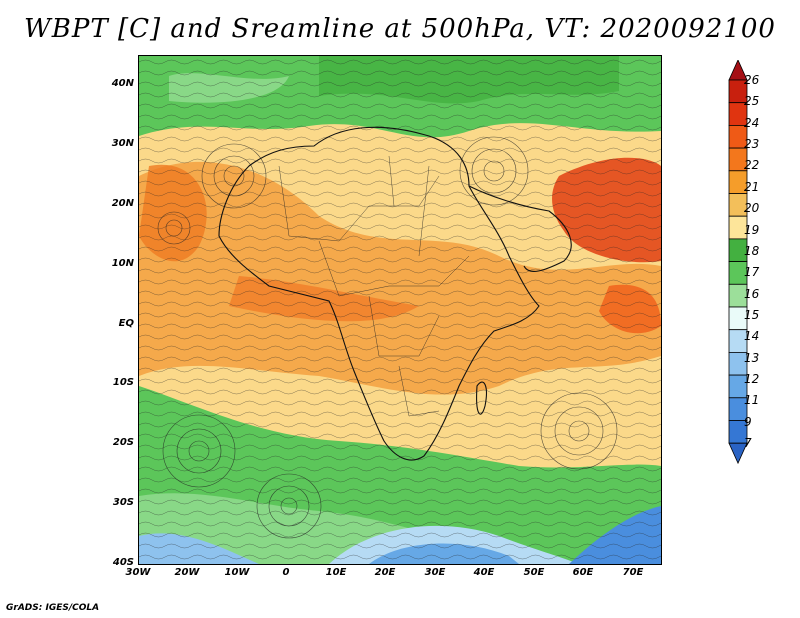 This screenshot has height=618, width=800. What do you see at coordinates (484, 572) in the screenshot?
I see `lon-tick-40e: 40E` at bounding box center [484, 572].